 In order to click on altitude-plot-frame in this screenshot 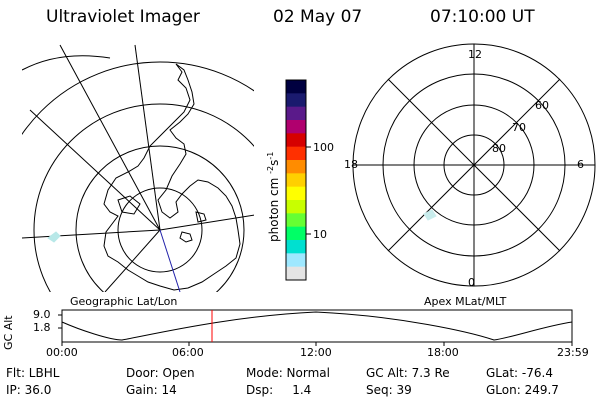, I will do `click(317, 326)`.